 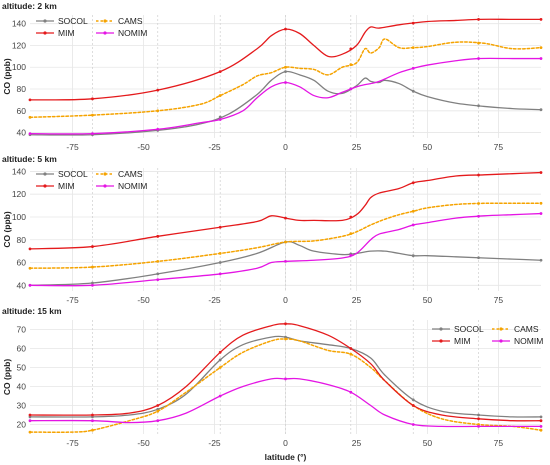 I want to click on panel-title: altitude: 15 km, so click(x=32, y=311).